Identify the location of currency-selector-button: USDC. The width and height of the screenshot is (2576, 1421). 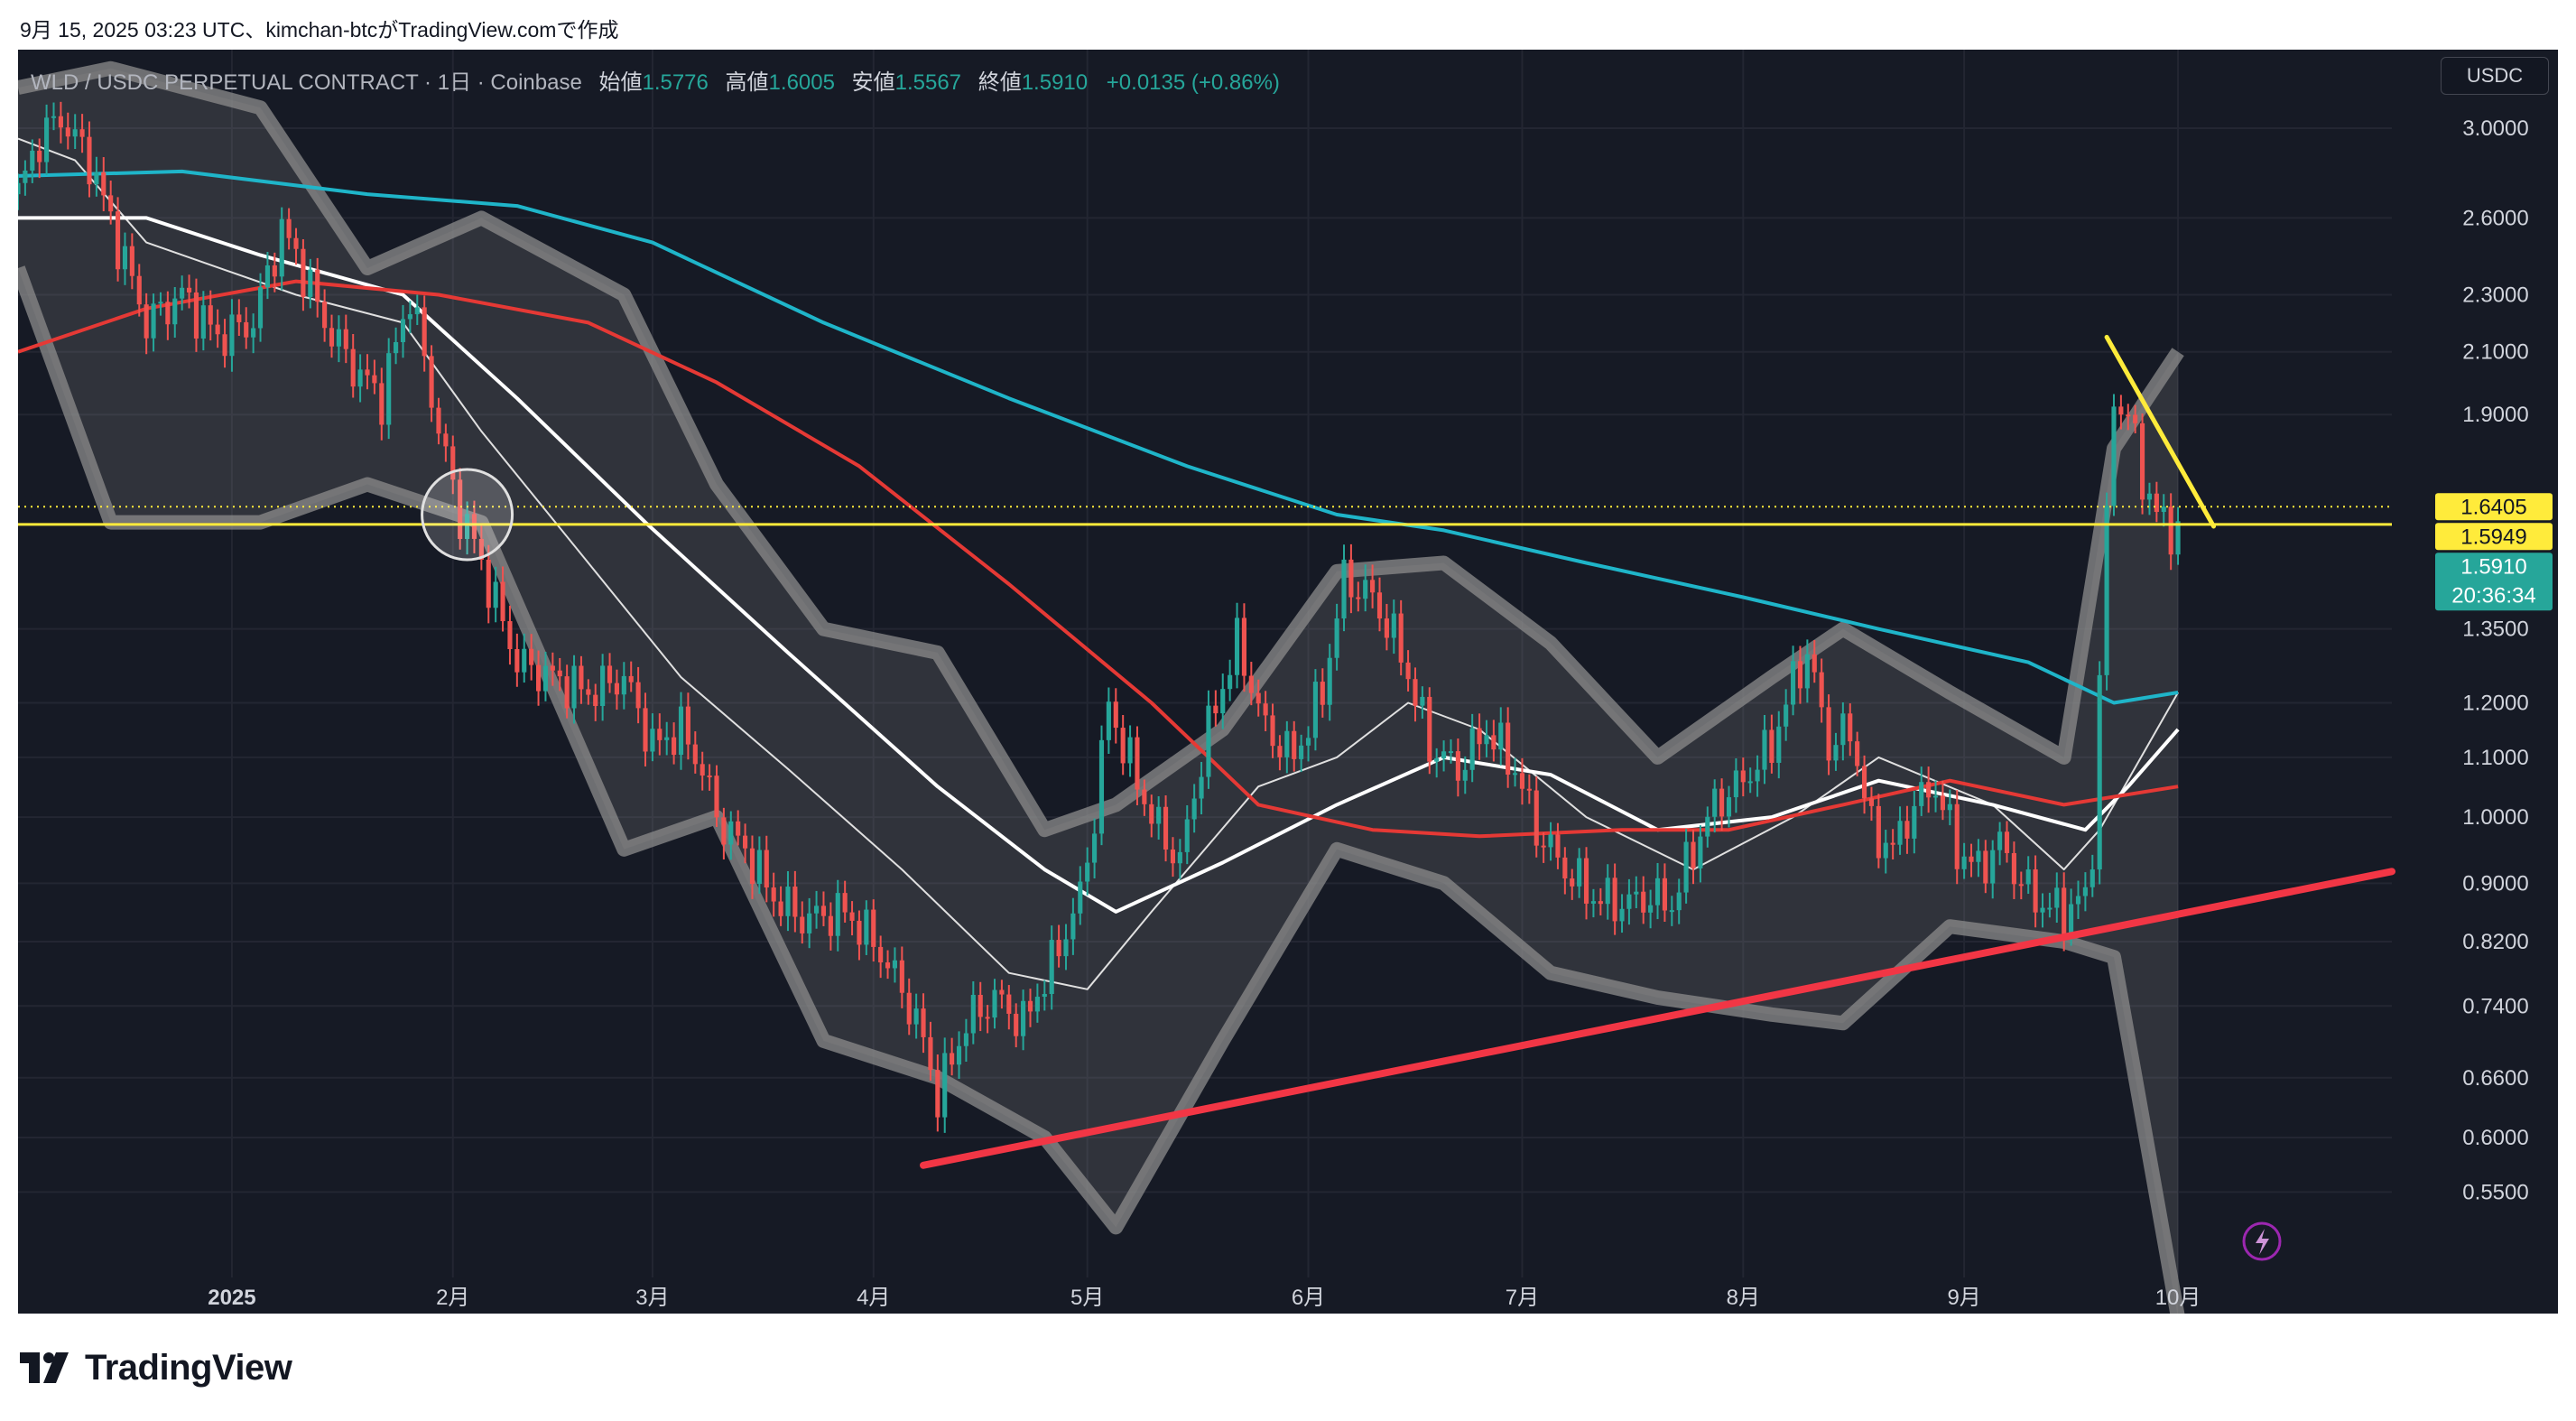
(2495, 76).